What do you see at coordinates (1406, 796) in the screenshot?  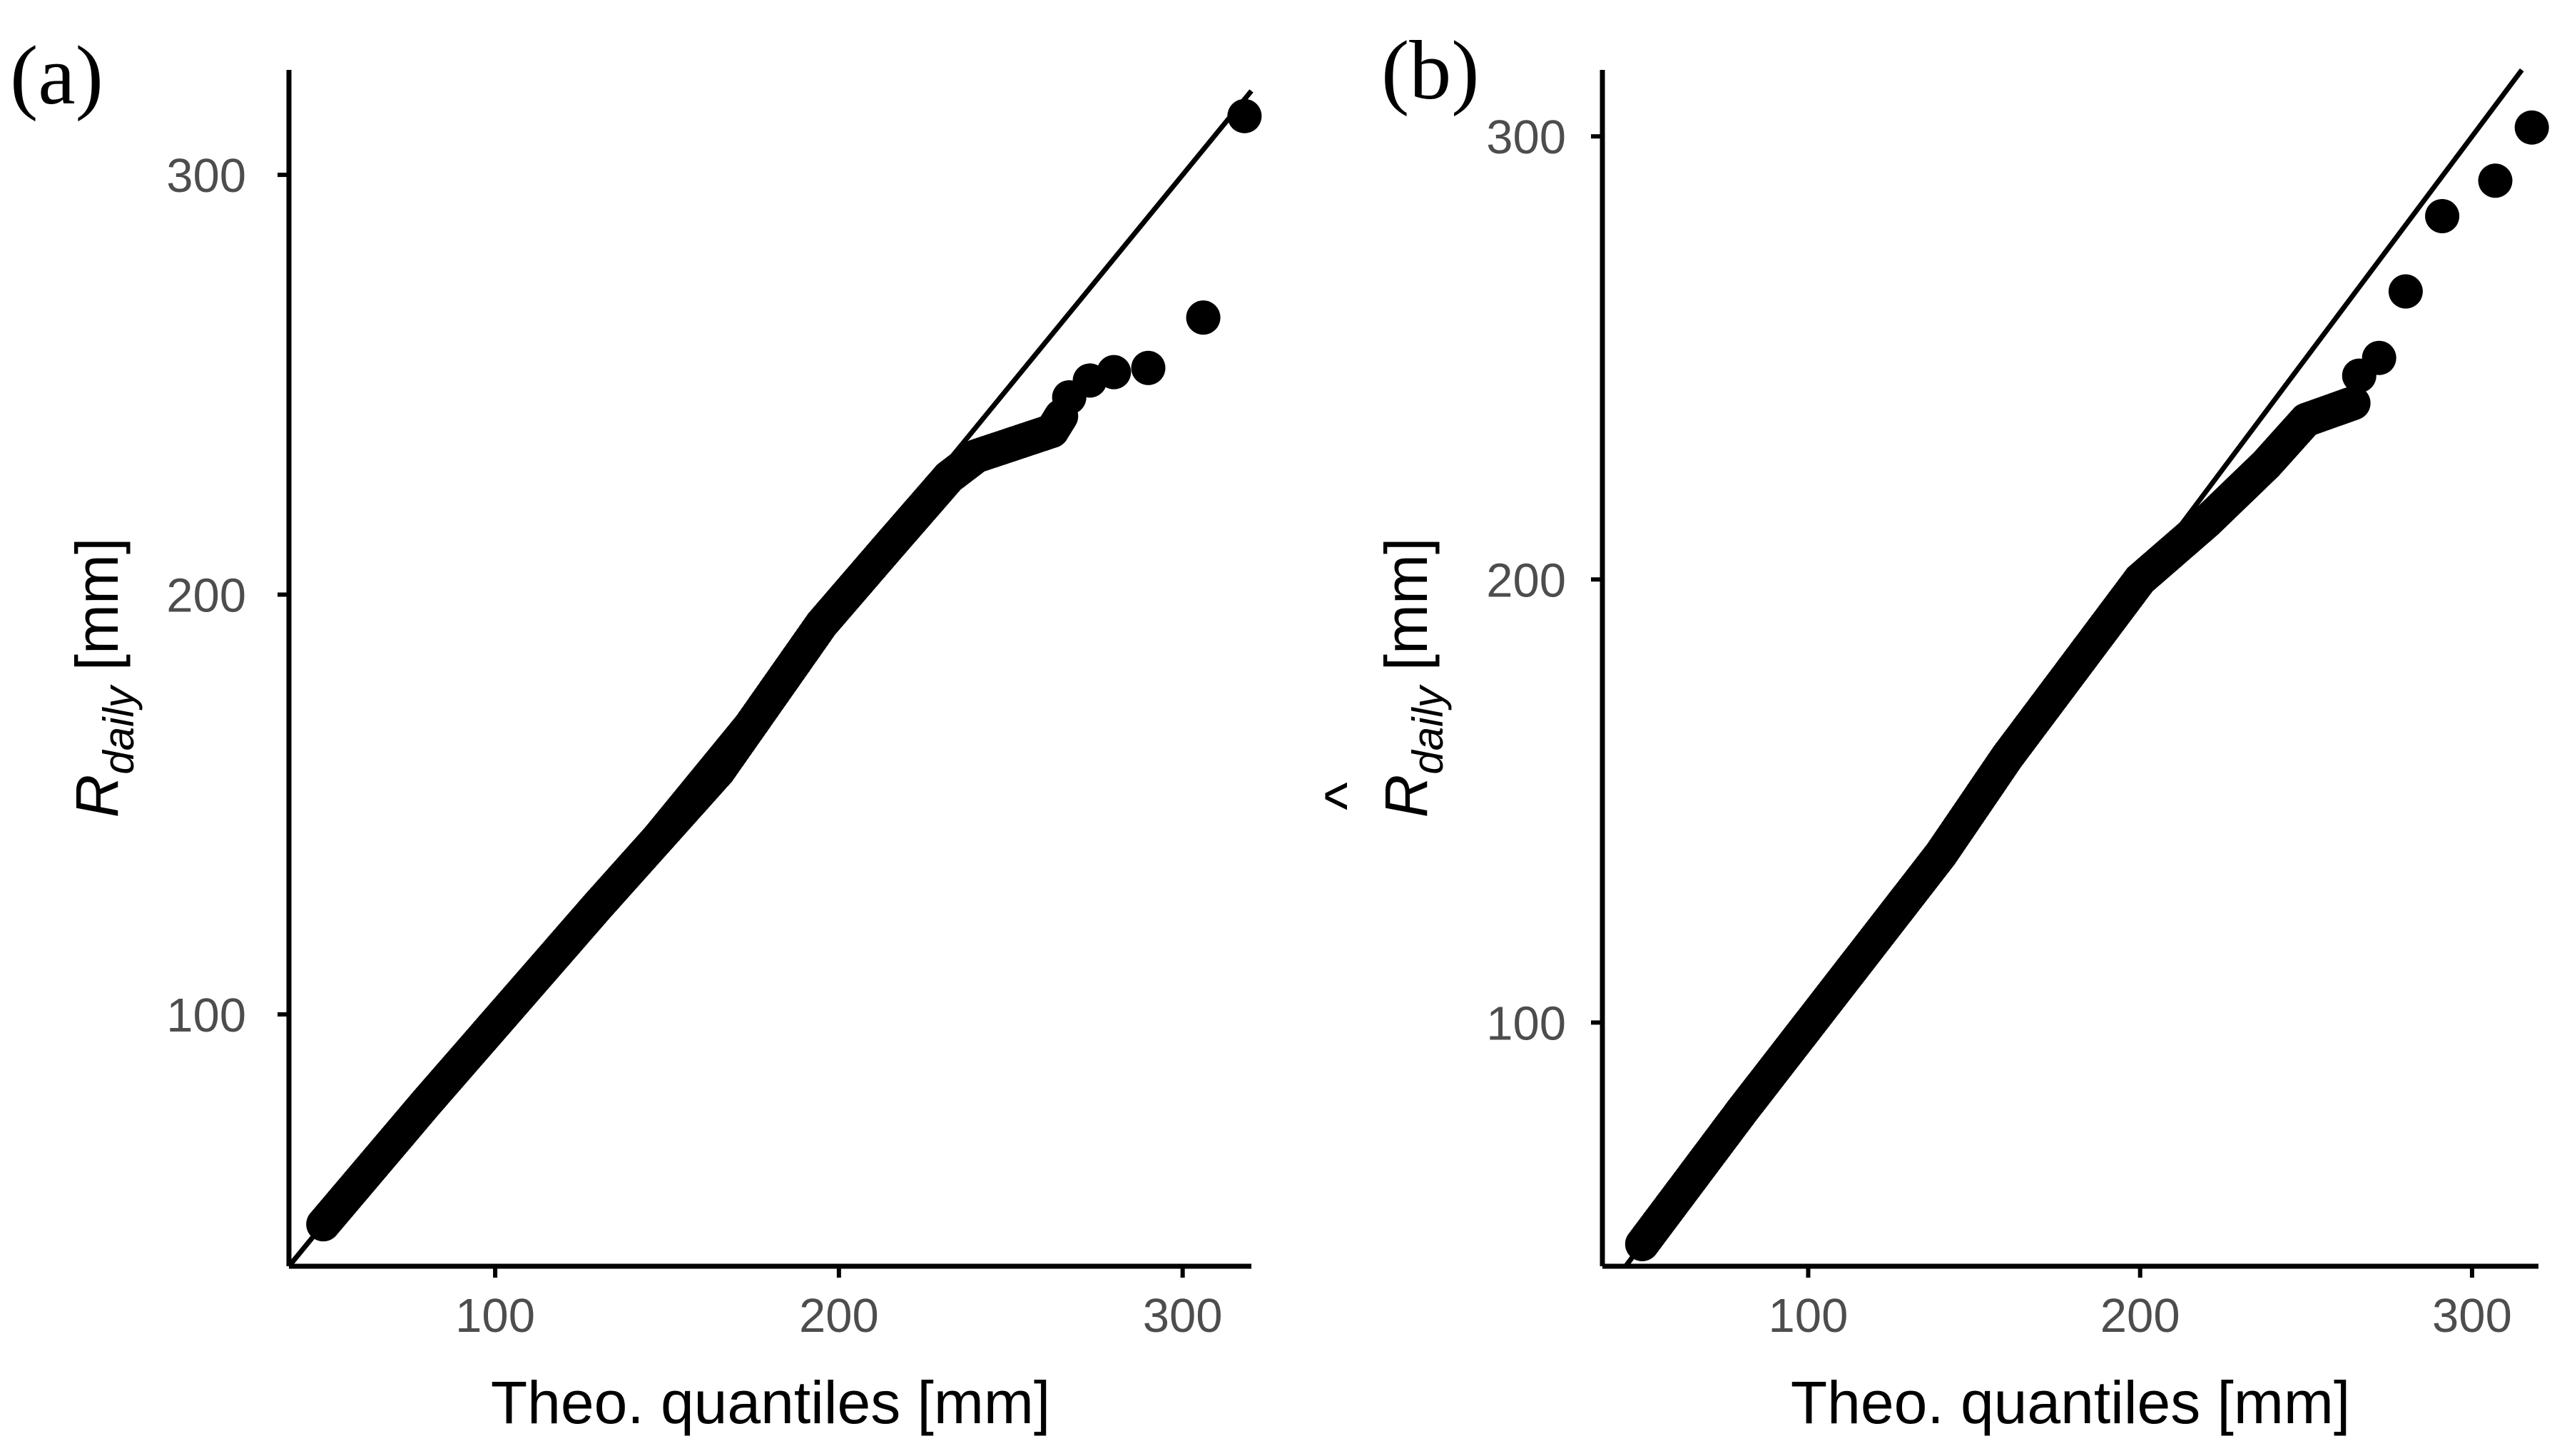 I see `panel-b-y-title-main: R` at bounding box center [1406, 796].